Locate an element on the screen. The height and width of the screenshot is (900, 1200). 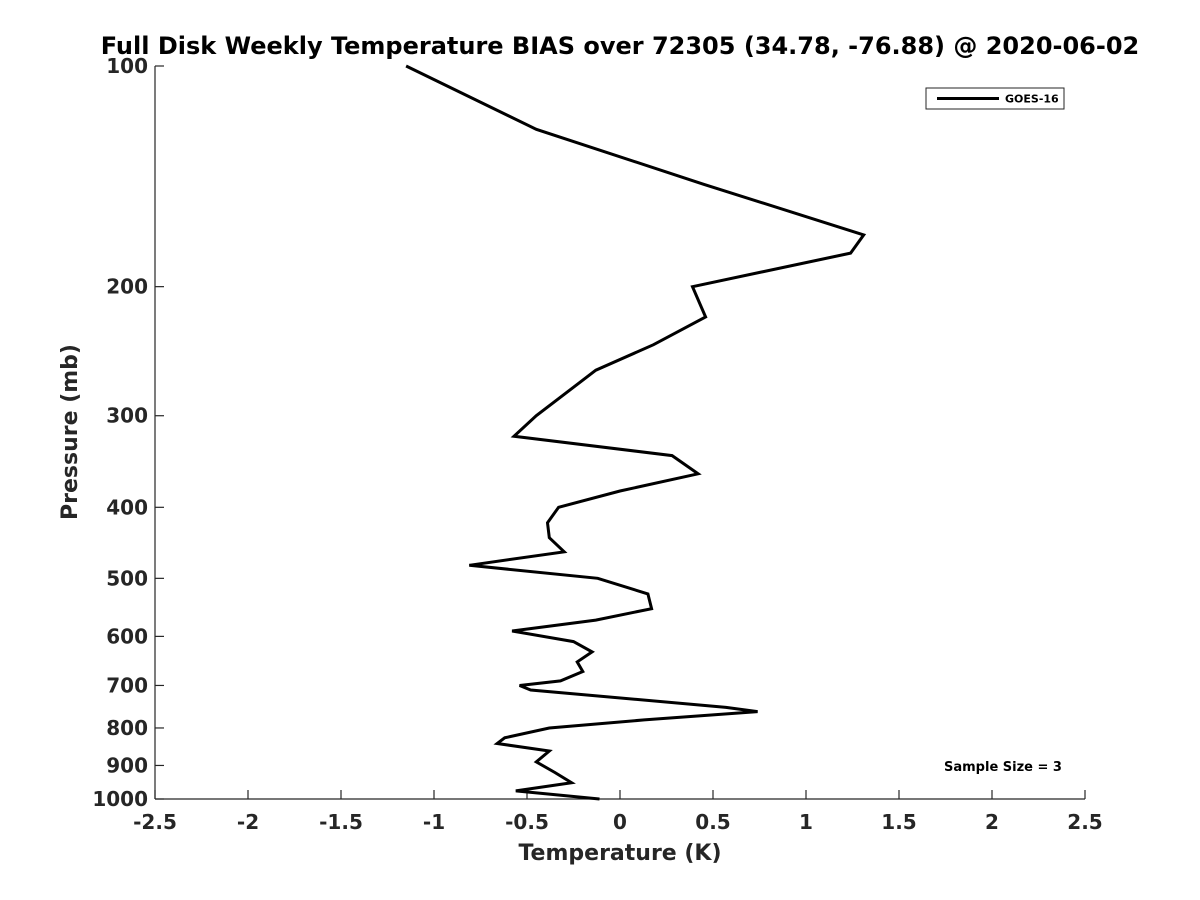
legend: GOES-16 is located at coordinates (995, 98).